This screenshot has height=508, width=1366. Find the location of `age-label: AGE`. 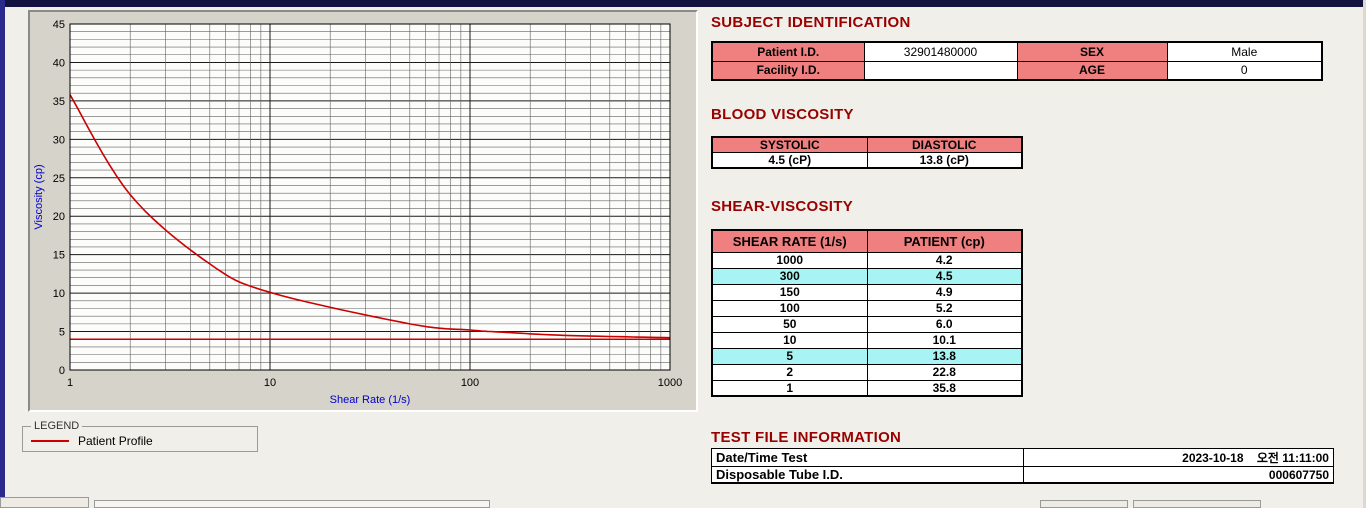

age-label: AGE is located at coordinates (1092, 70).